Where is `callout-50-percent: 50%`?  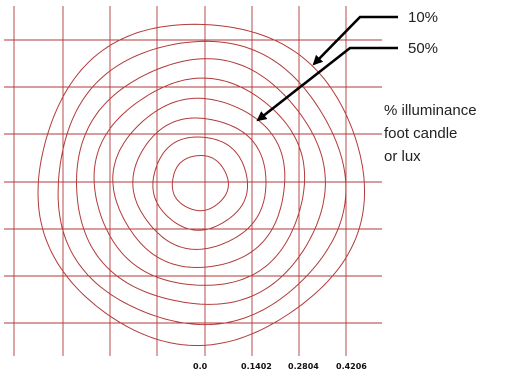
callout-50-percent: 50% is located at coordinates (347, 81).